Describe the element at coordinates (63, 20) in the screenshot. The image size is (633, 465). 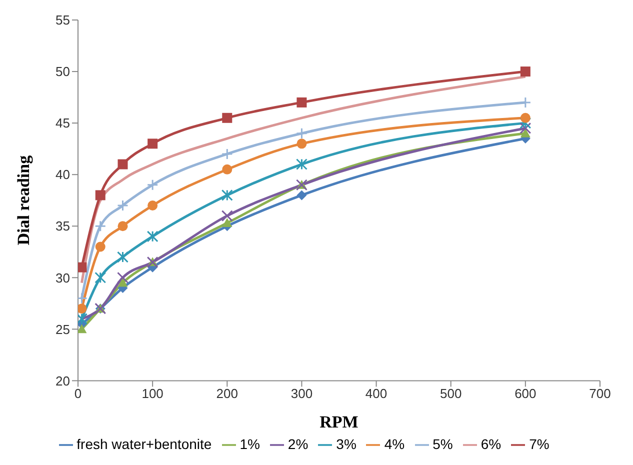
I see `y-tick-label: 55` at that location.